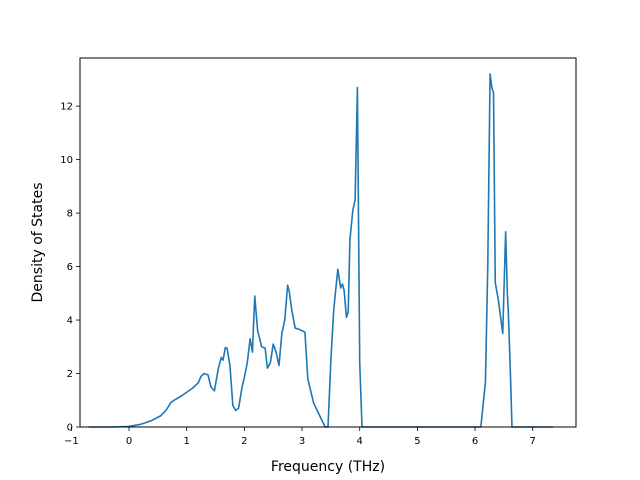 This screenshot has width=640, height=480. Describe the element at coordinates (533, 441) in the screenshot. I see `x-tick-label: 7` at that location.